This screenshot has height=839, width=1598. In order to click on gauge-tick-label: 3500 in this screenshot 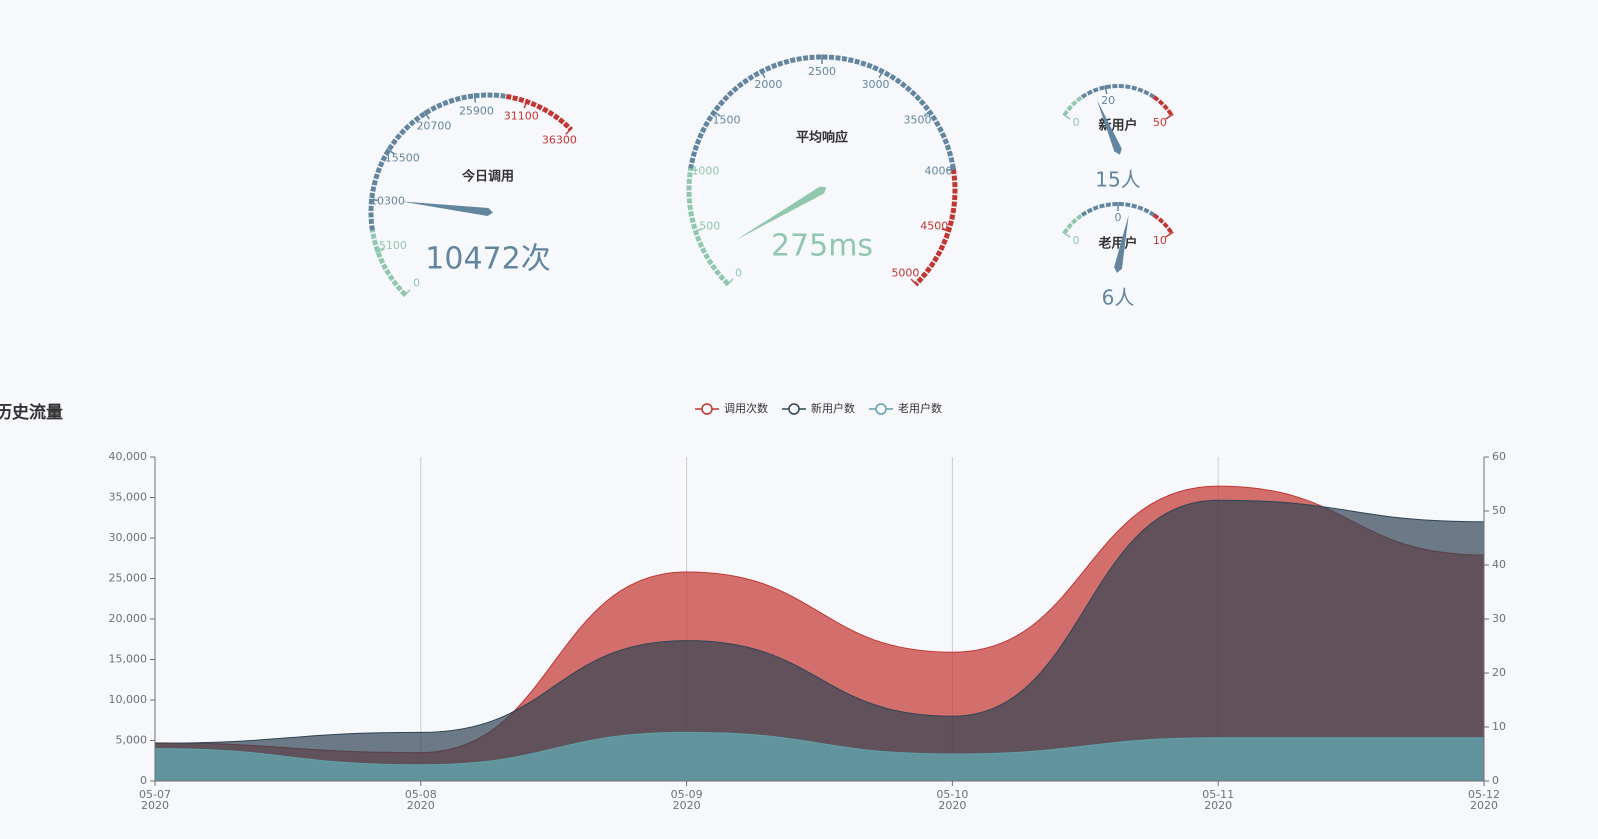, I will do `click(917, 120)`.